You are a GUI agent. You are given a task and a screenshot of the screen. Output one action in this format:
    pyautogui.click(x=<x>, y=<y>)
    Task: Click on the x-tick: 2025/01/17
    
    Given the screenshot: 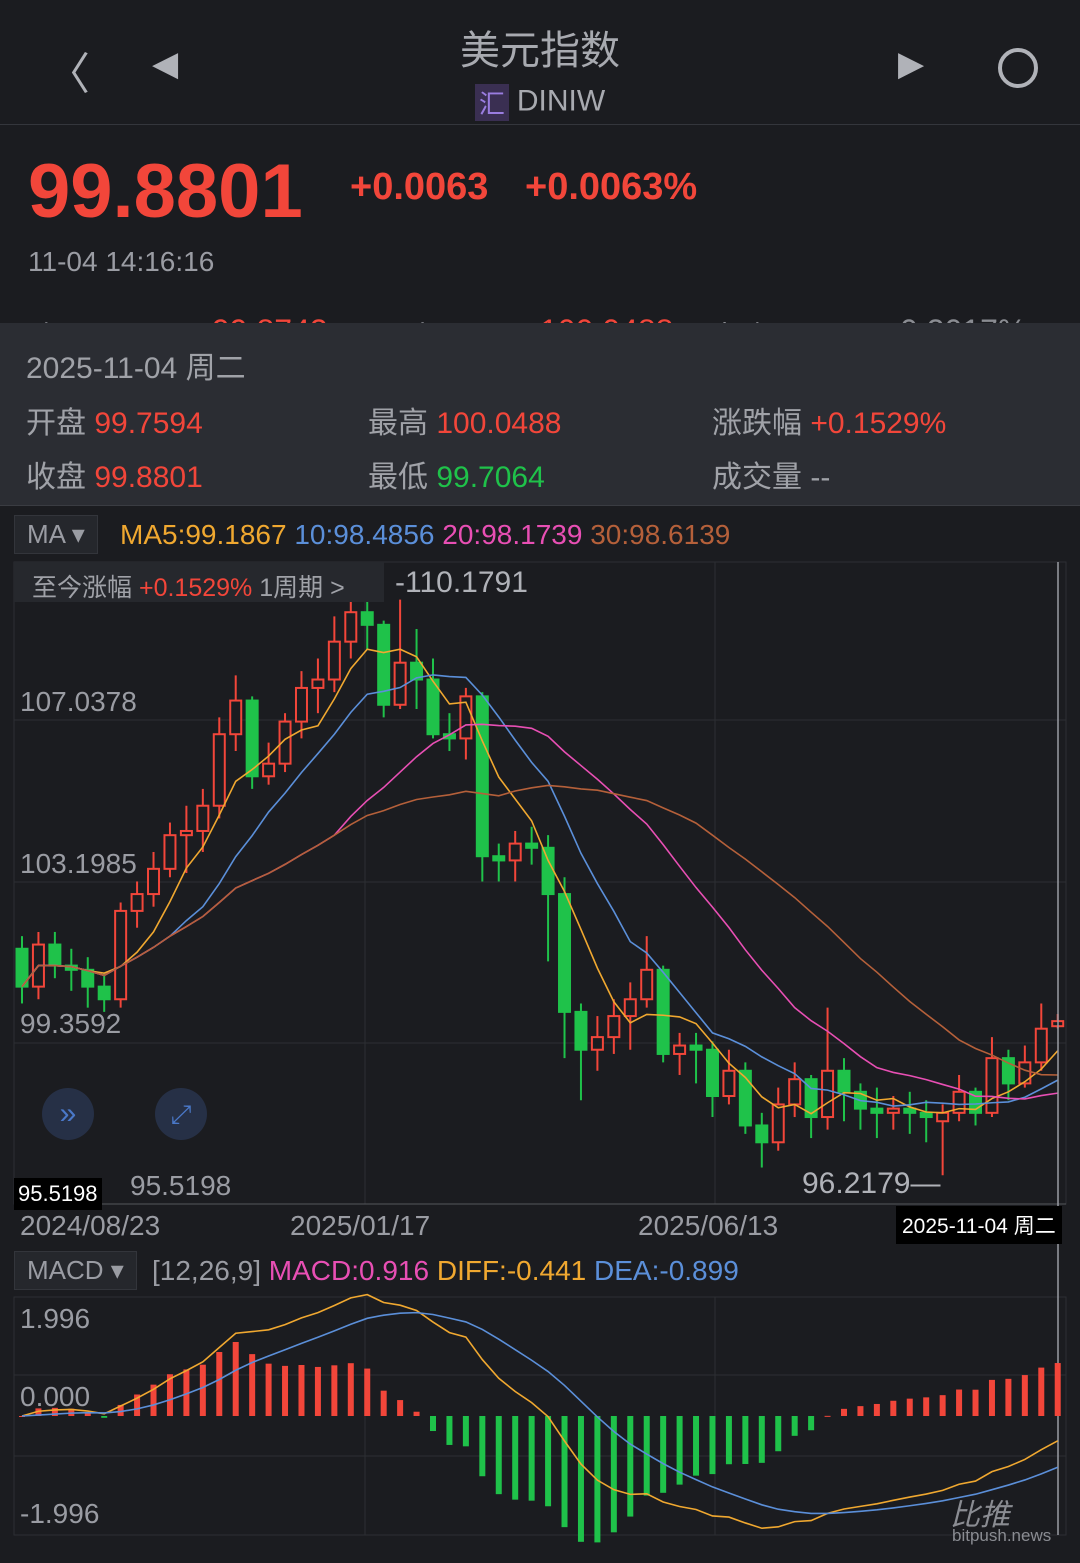 What is the action you would take?
    pyautogui.click(x=360, y=1225)
    